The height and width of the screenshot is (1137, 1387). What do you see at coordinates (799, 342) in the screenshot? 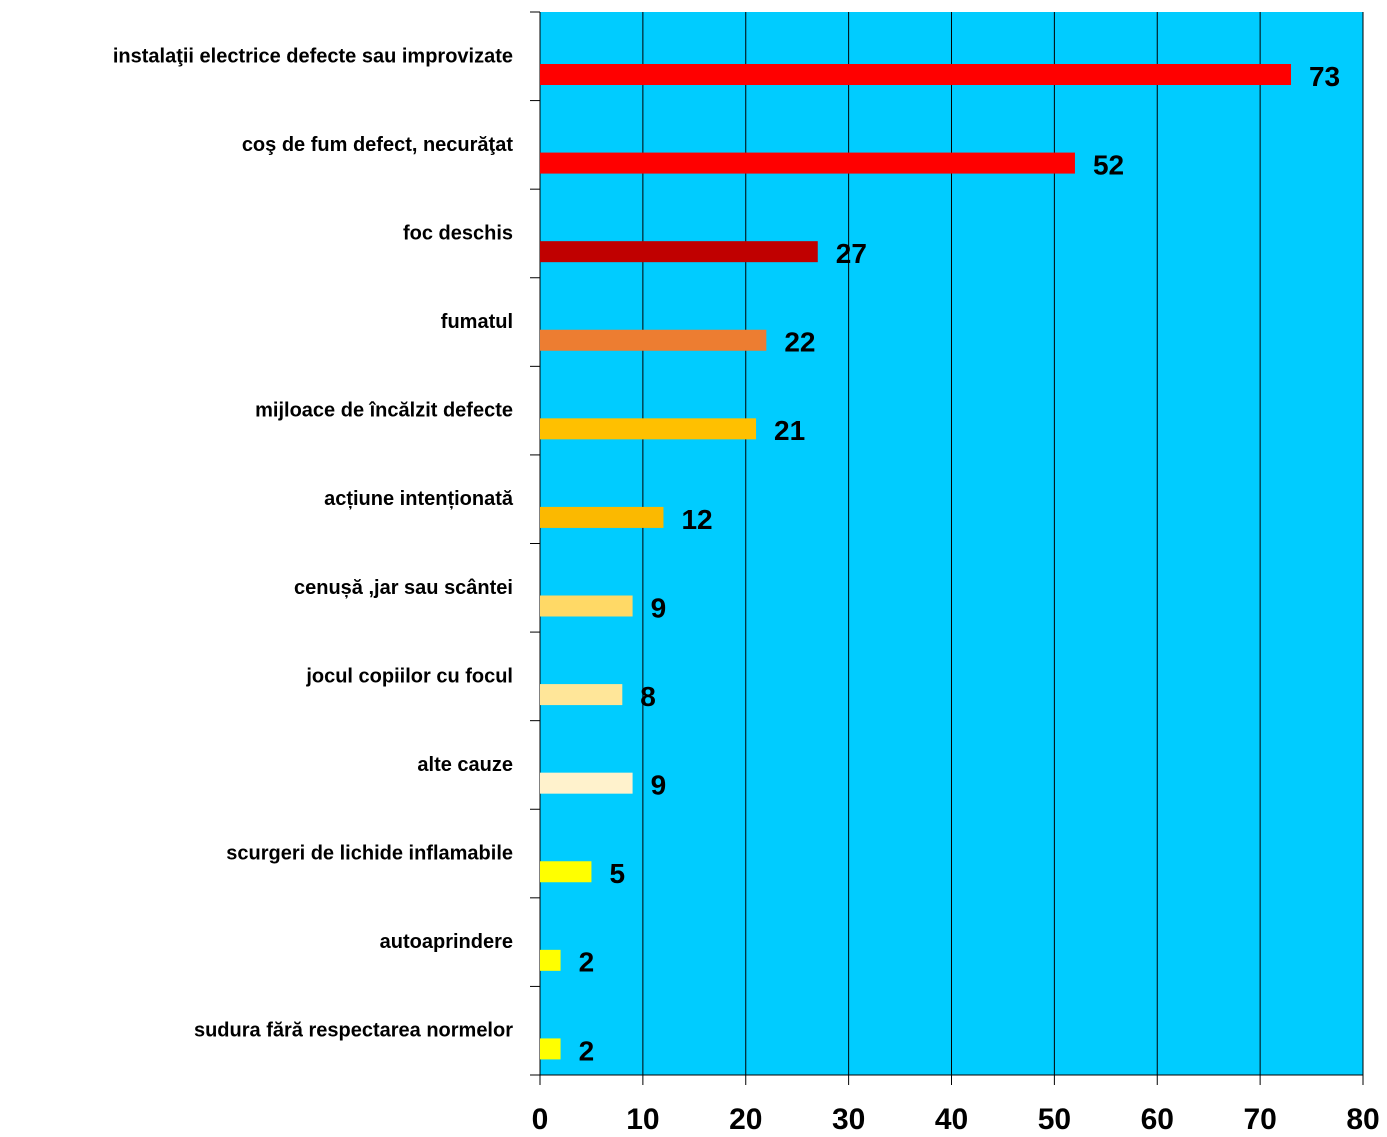
I see `value-label: 22` at bounding box center [799, 342].